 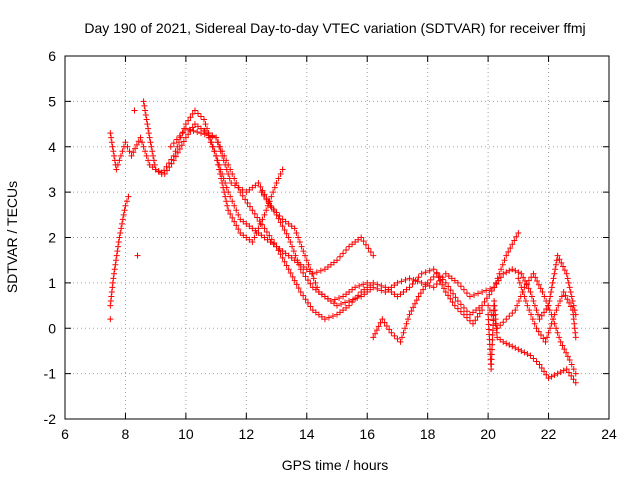 What do you see at coordinates (428, 434) in the screenshot?
I see `x-tick-label: 18` at bounding box center [428, 434].